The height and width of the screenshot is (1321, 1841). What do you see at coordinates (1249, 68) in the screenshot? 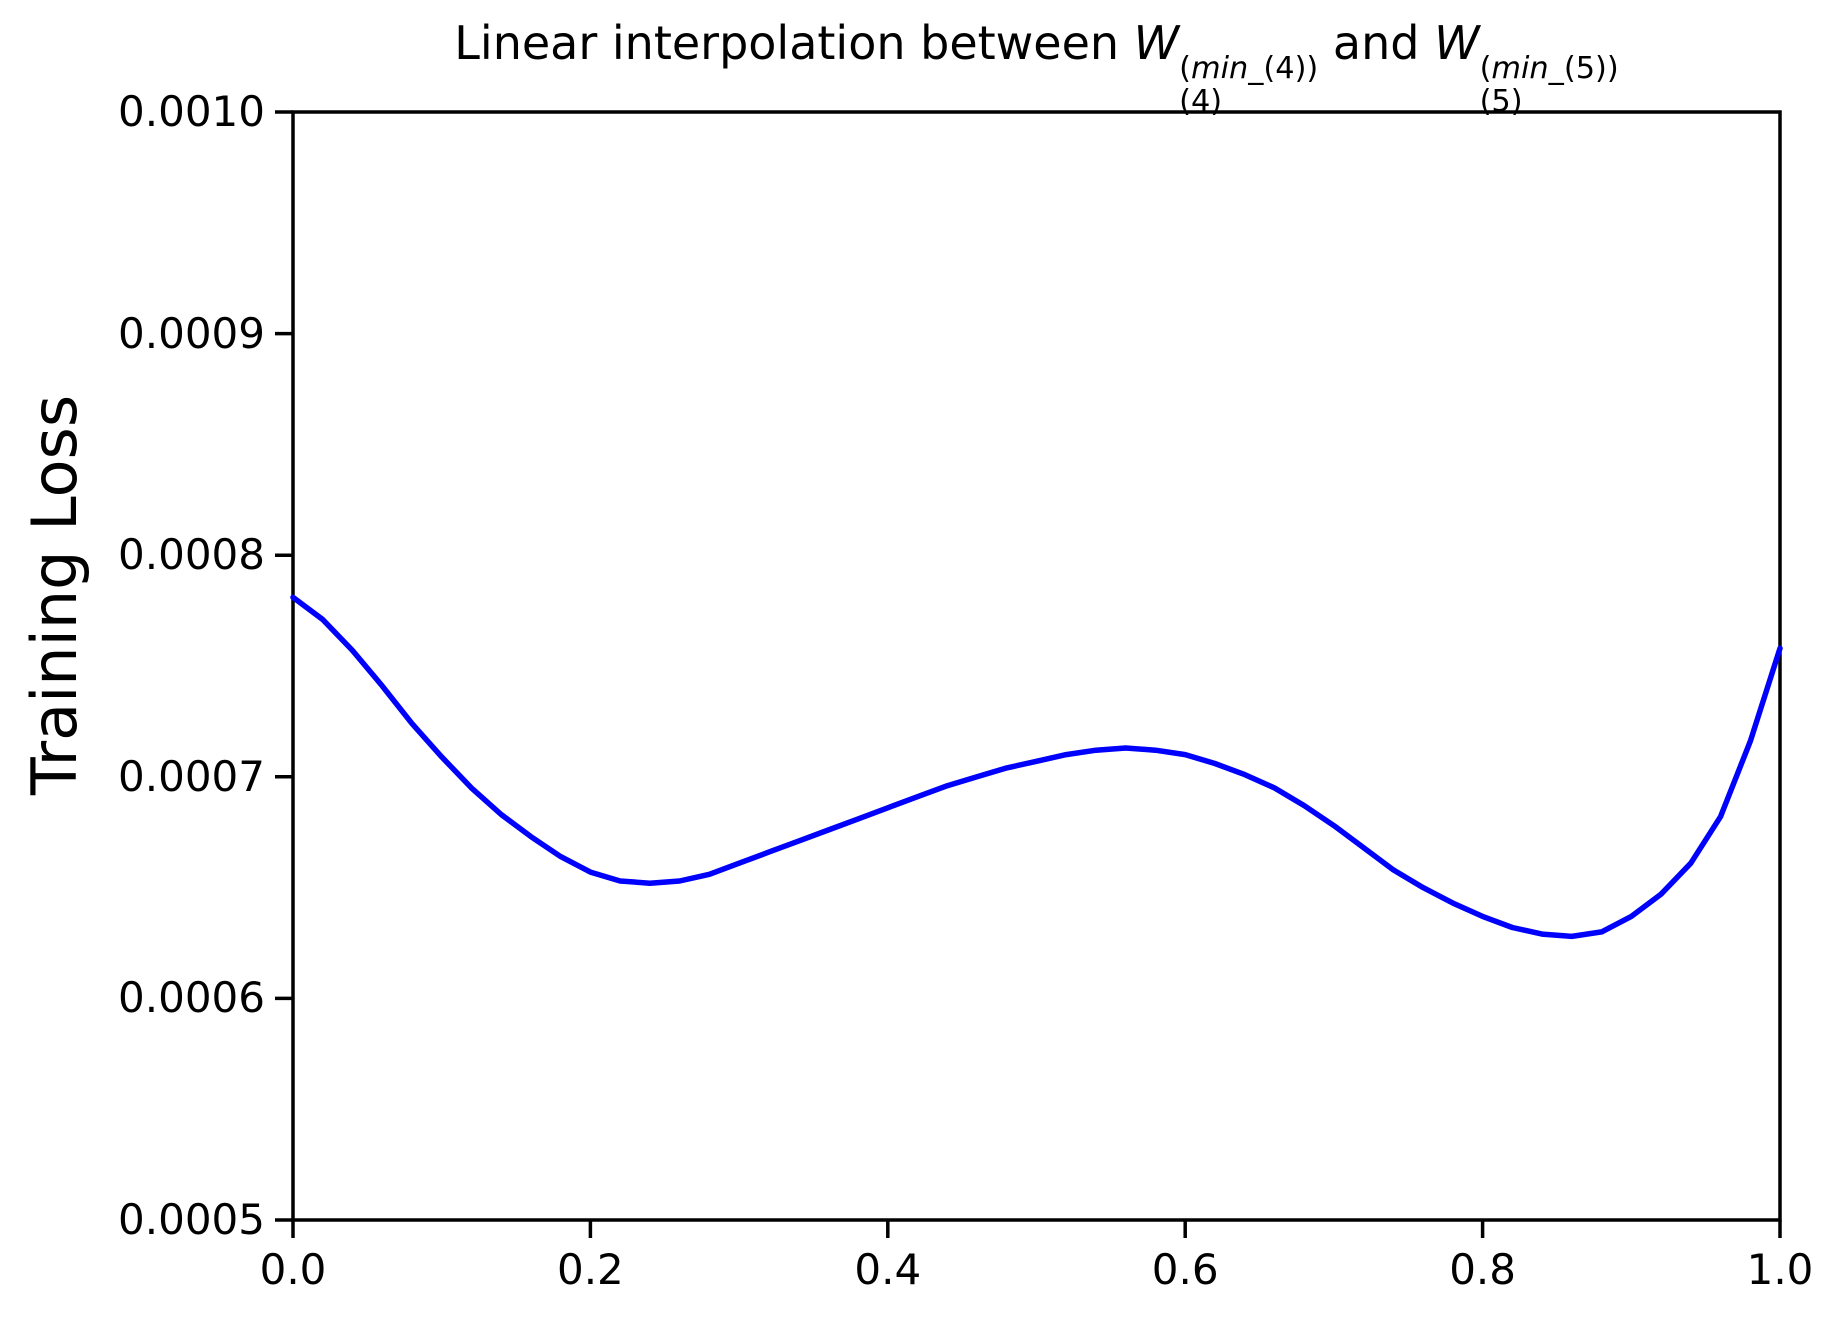
I see `title-w4-sup: (min_(4))` at bounding box center [1249, 68].